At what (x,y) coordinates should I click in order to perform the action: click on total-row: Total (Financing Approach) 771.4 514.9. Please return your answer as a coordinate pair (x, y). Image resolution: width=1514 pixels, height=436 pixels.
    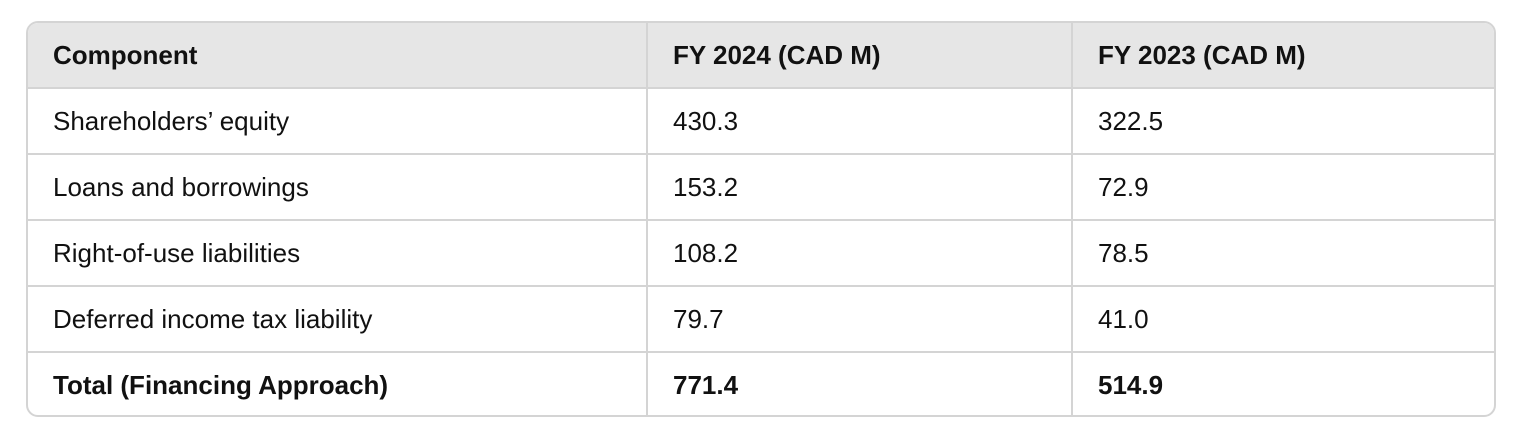
    Looking at the image, I should click on (761, 383).